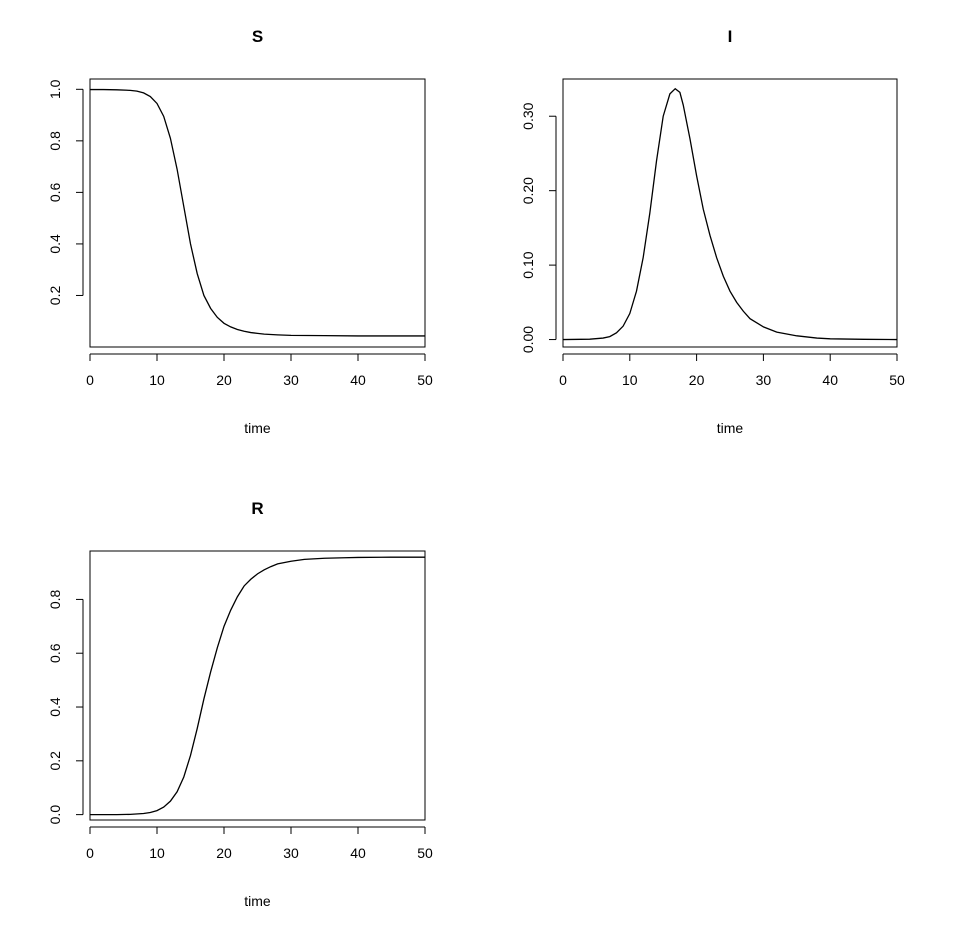  I want to click on y-tick-label: 1.0, so click(55, 89).